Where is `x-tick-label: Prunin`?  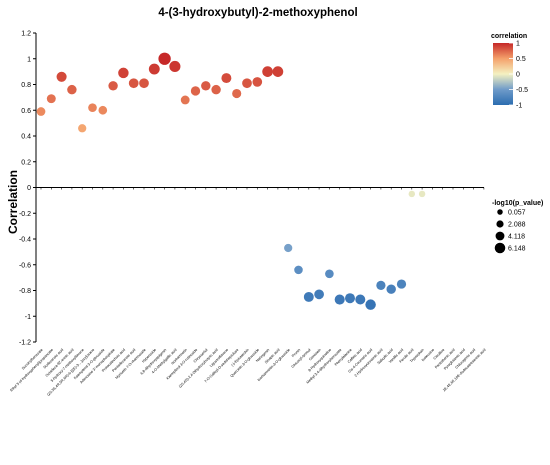
x-tick-label: Prunin is located at coordinates (296, 353).